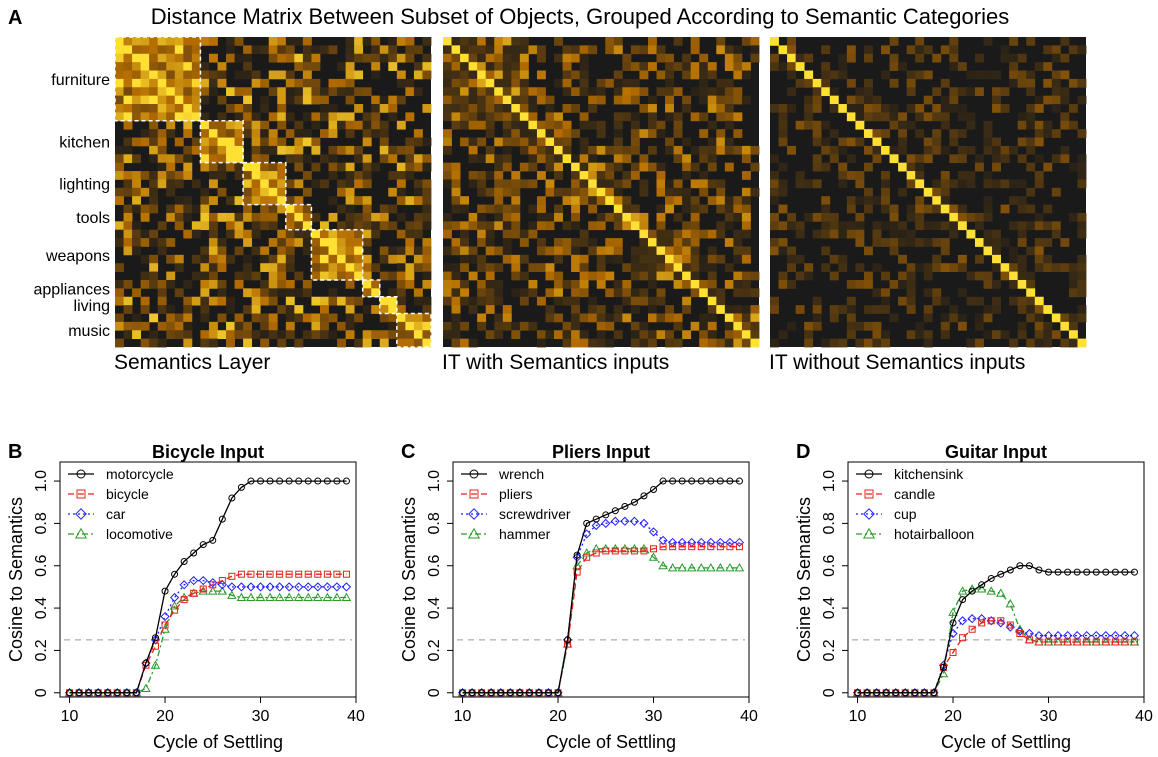 The height and width of the screenshot is (757, 1158). I want to click on legend-marker, so click(869, 494).